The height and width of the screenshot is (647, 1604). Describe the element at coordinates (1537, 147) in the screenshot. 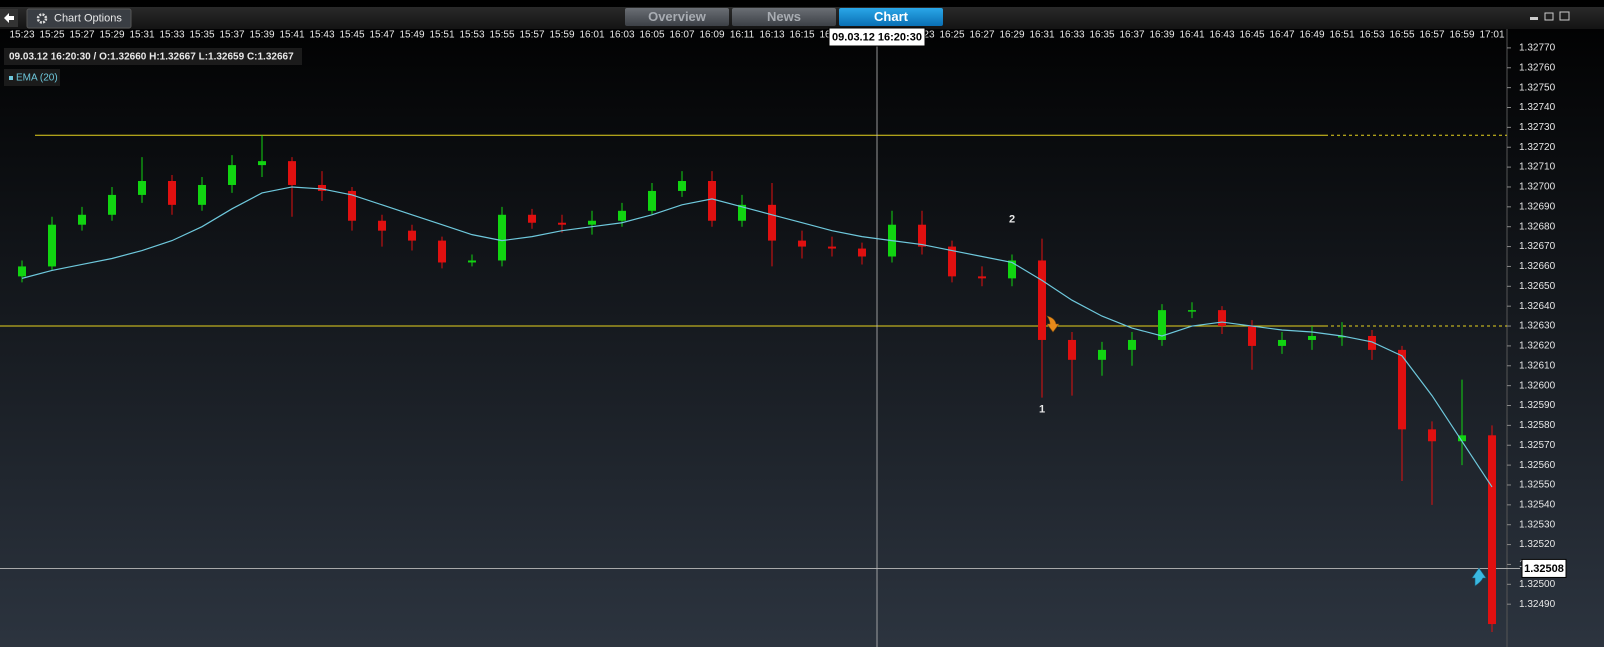

I see `y-tick-label: 1.32720` at that location.